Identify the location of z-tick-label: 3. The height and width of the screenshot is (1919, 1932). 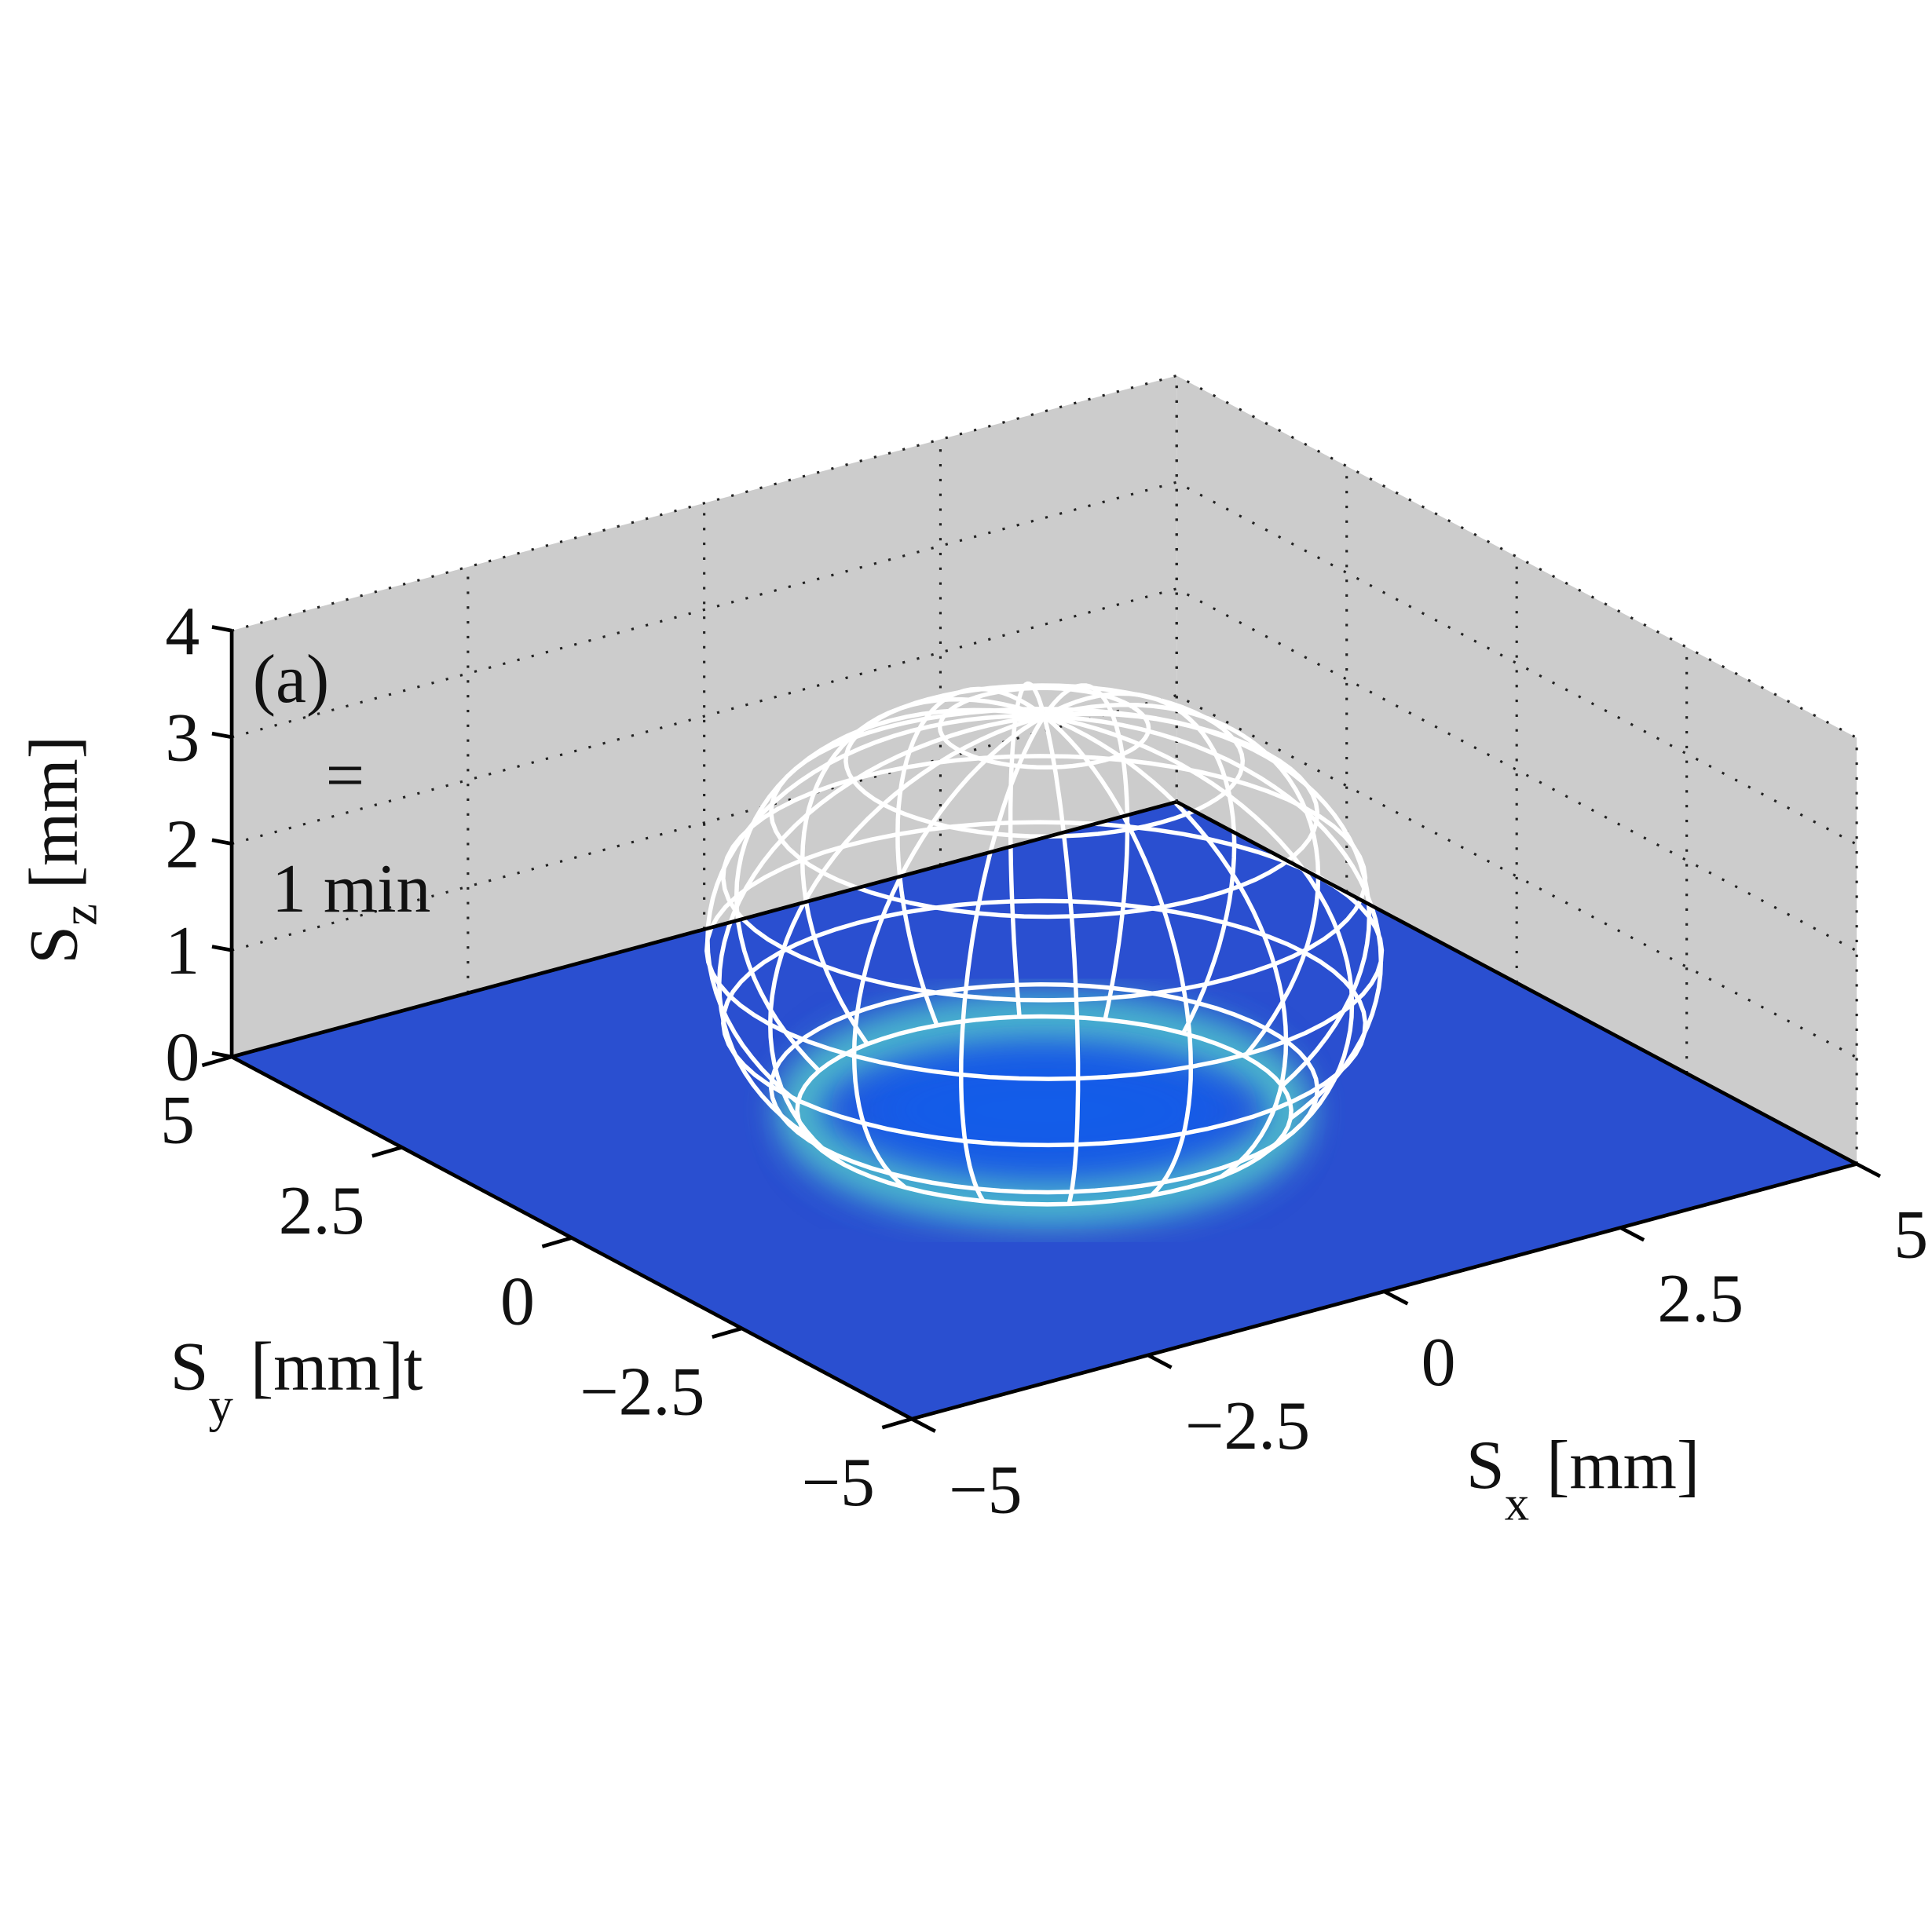
(182, 738).